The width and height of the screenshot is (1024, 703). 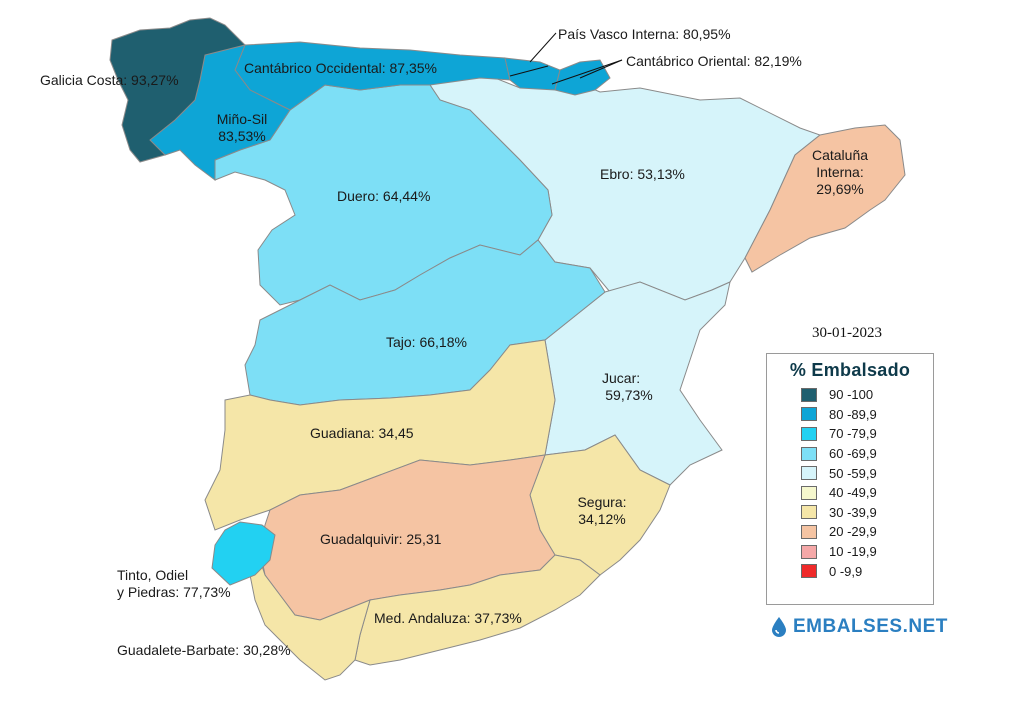 I want to click on legend-item: 40 -49,9, so click(x=867, y=493).